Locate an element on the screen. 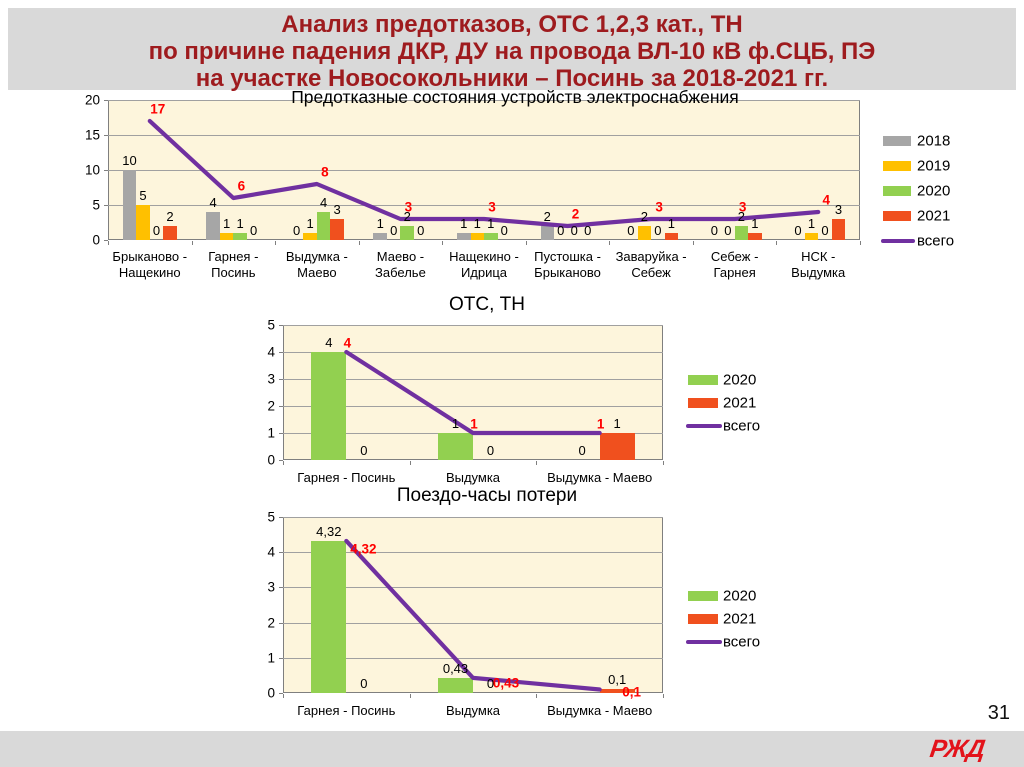 Image resolution: width=1024 pixels, height=767 pixels. y-axis-tick-label: 0 is located at coordinates (96, 240).